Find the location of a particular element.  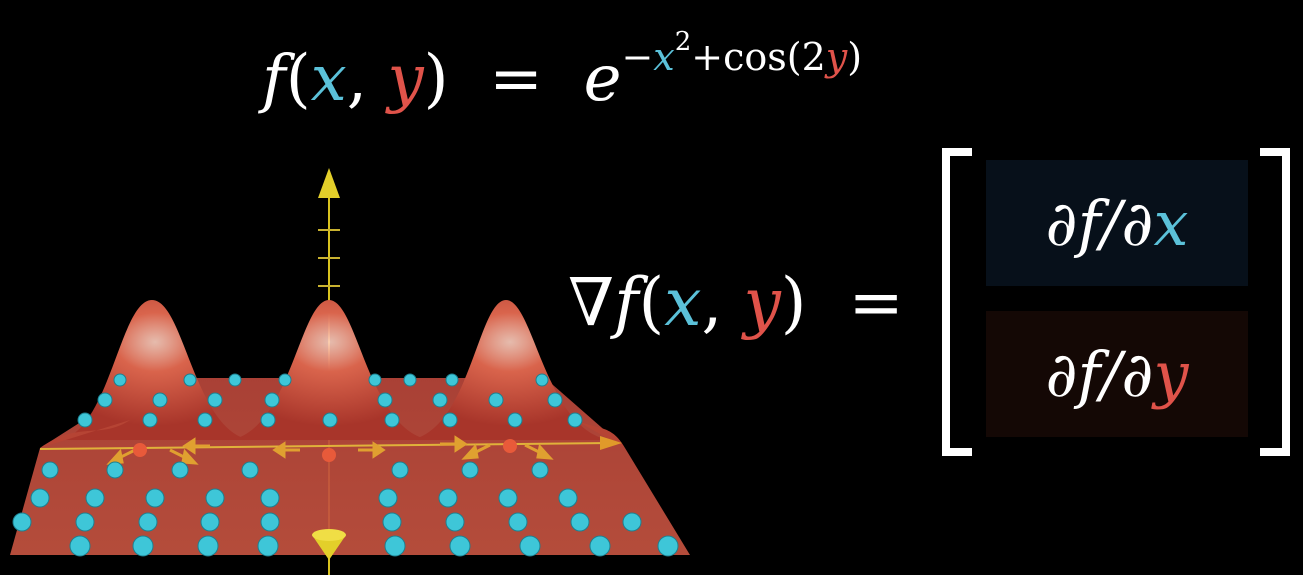

grad-equals: = is located at coordinates (876, 302).